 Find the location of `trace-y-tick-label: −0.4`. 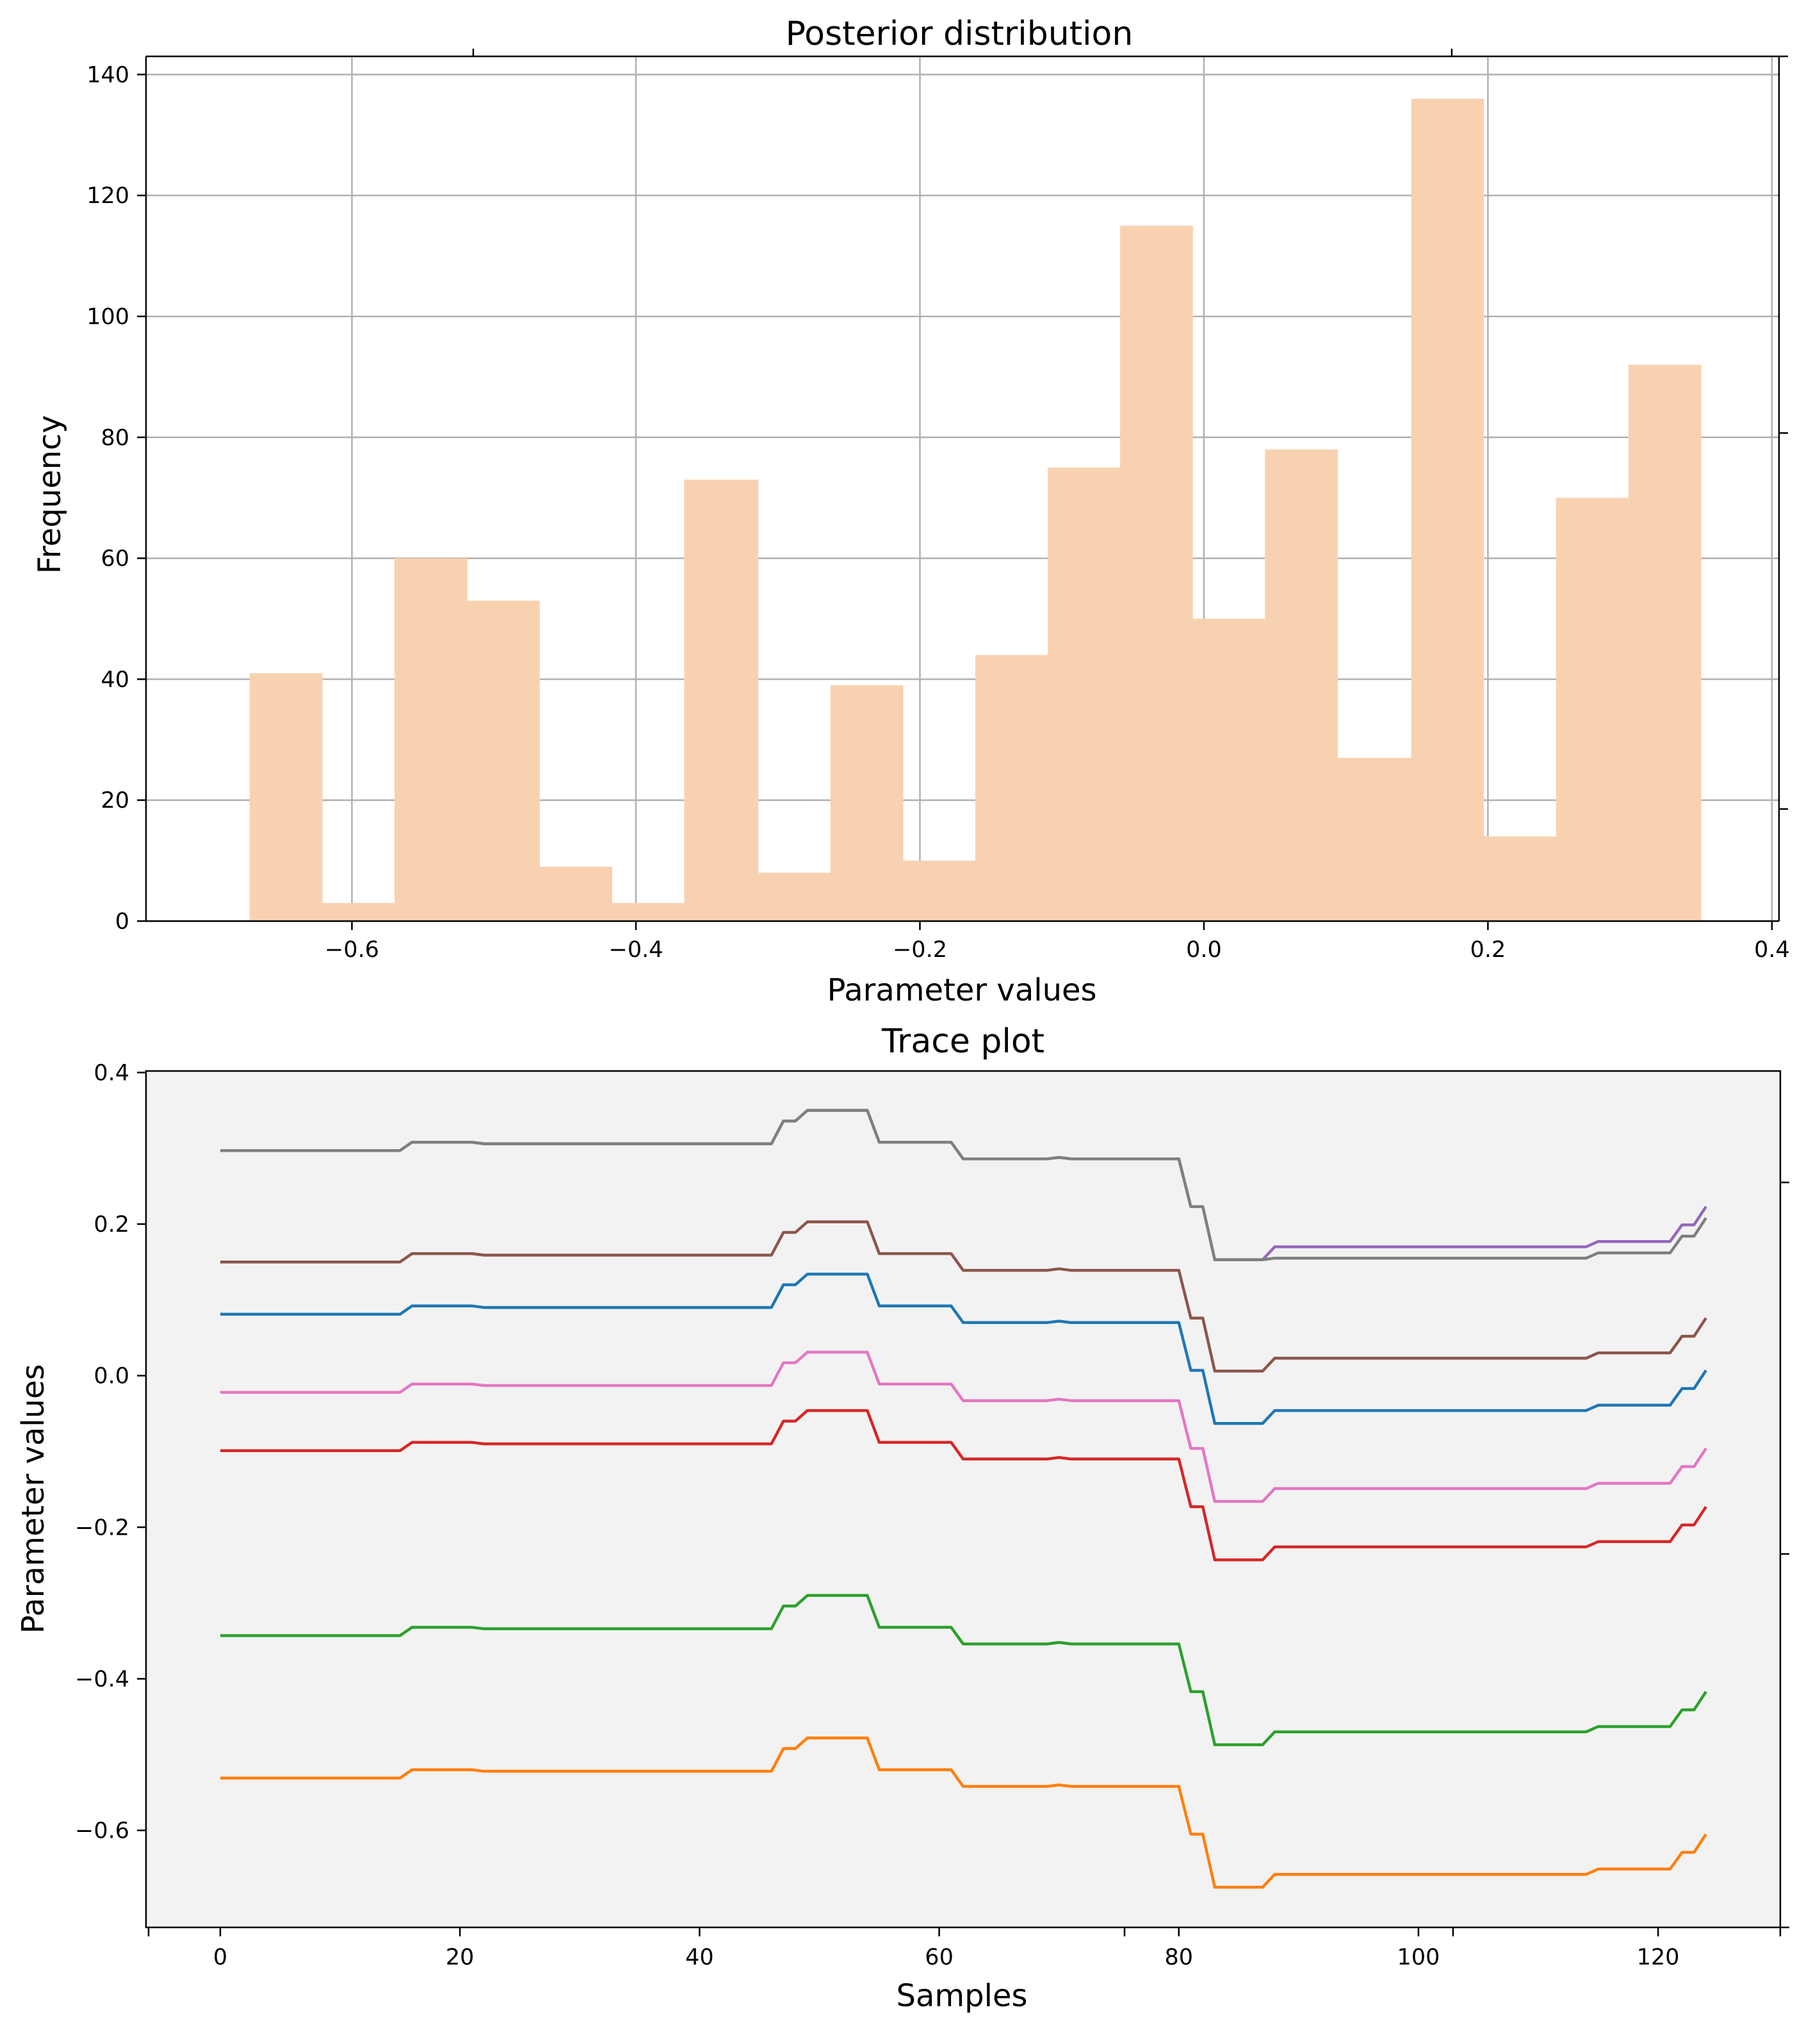

trace-y-tick-label: −0.4 is located at coordinates (102, 1679).